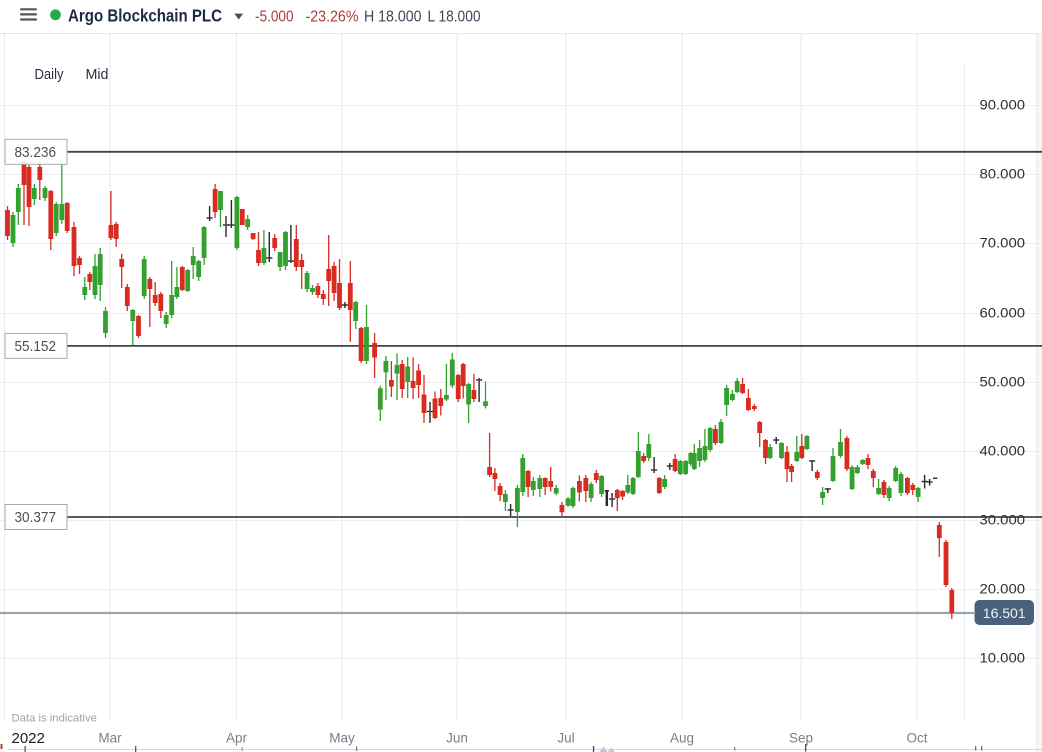 The width and height of the screenshot is (1042, 752). Describe the element at coordinates (36, 152) in the screenshot. I see `svg-text: 83.236` at that location.